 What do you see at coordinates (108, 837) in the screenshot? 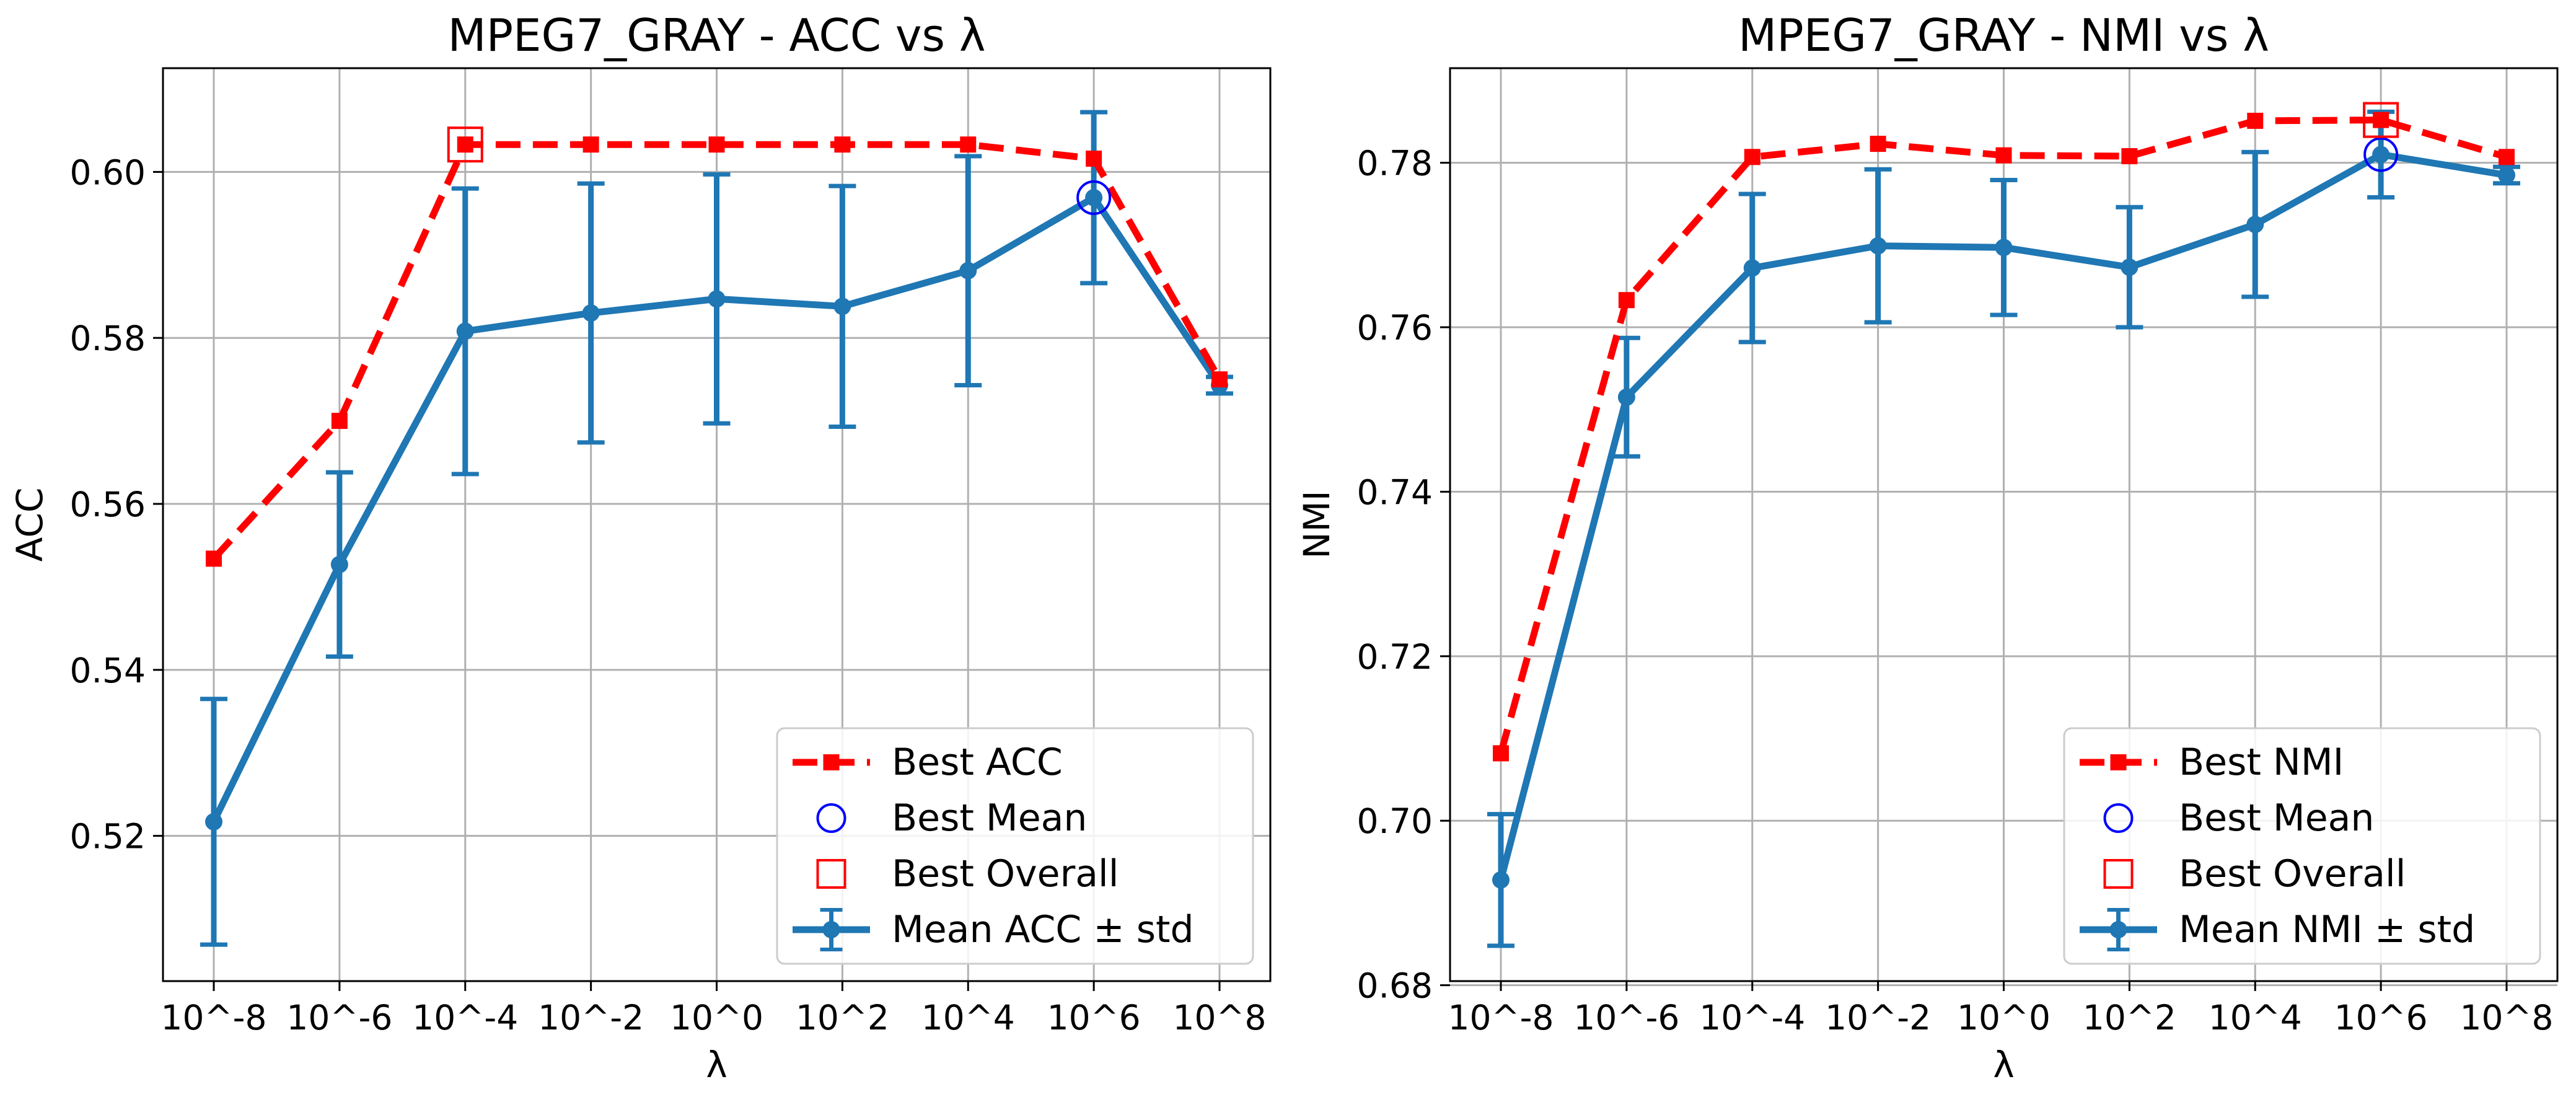
I see `y-tick-label: 0.52` at bounding box center [108, 837].